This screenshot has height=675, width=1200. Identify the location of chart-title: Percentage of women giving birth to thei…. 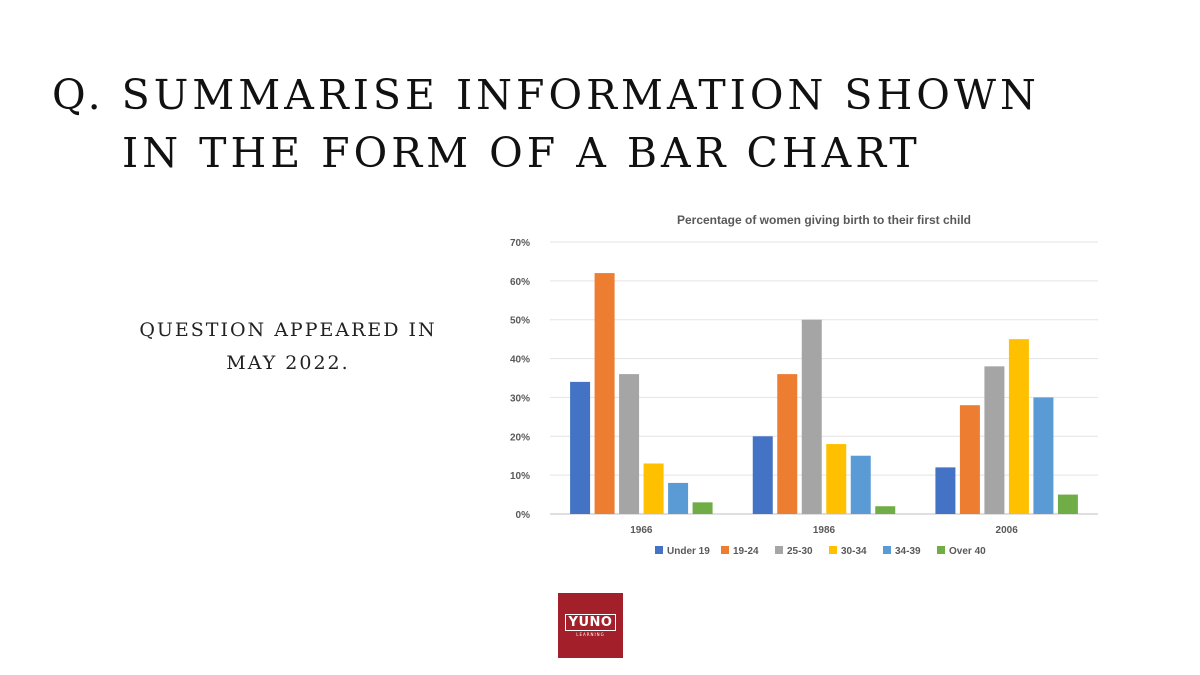
(824, 220).